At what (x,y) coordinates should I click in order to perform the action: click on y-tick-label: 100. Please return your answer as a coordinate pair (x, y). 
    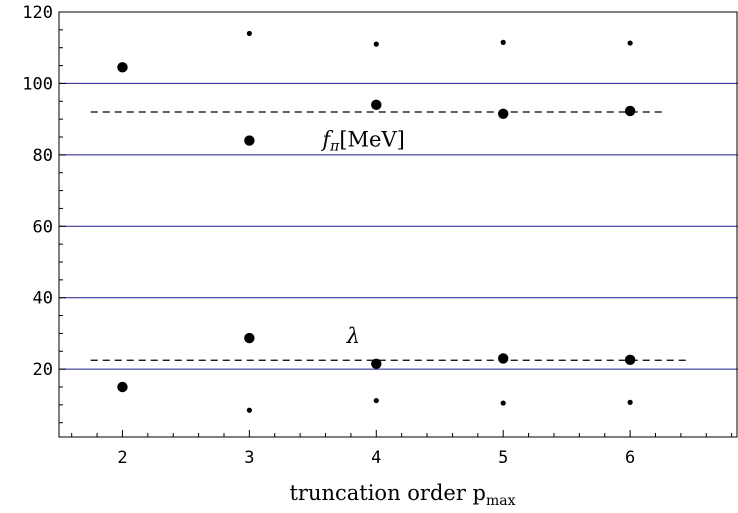
    Looking at the image, I should click on (37, 84).